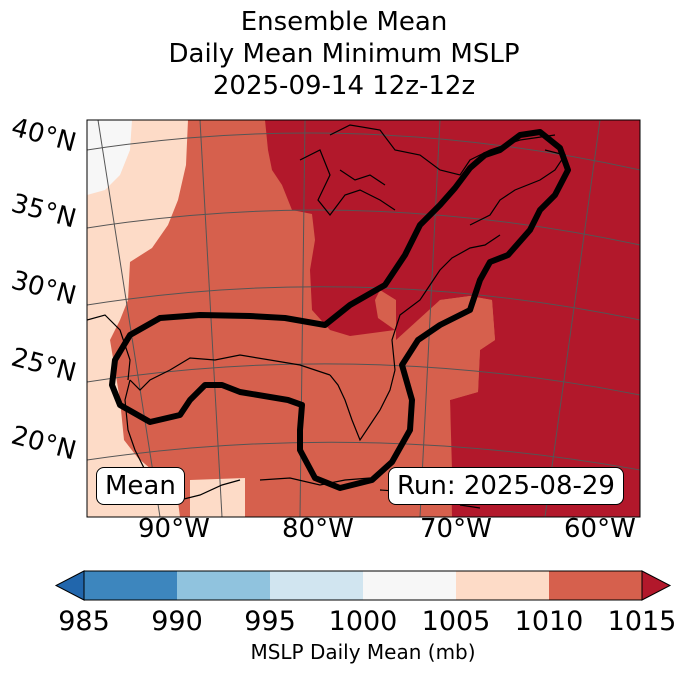 The image size is (688, 674). What do you see at coordinates (84, 621) in the screenshot?
I see `colorbar-tick-985: 985` at bounding box center [84, 621].